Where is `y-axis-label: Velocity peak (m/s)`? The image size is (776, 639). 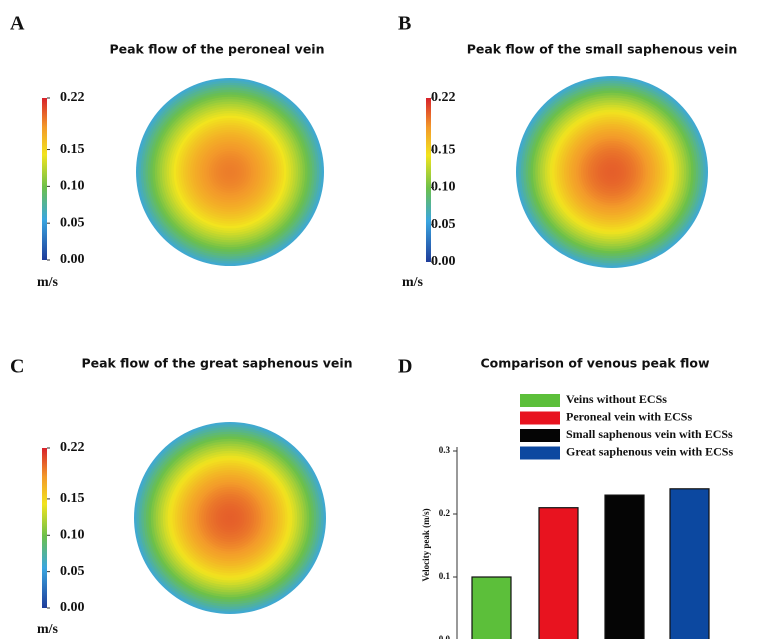
y-axis-label: Velocity peak (m/s) is located at coordinates (426, 544).